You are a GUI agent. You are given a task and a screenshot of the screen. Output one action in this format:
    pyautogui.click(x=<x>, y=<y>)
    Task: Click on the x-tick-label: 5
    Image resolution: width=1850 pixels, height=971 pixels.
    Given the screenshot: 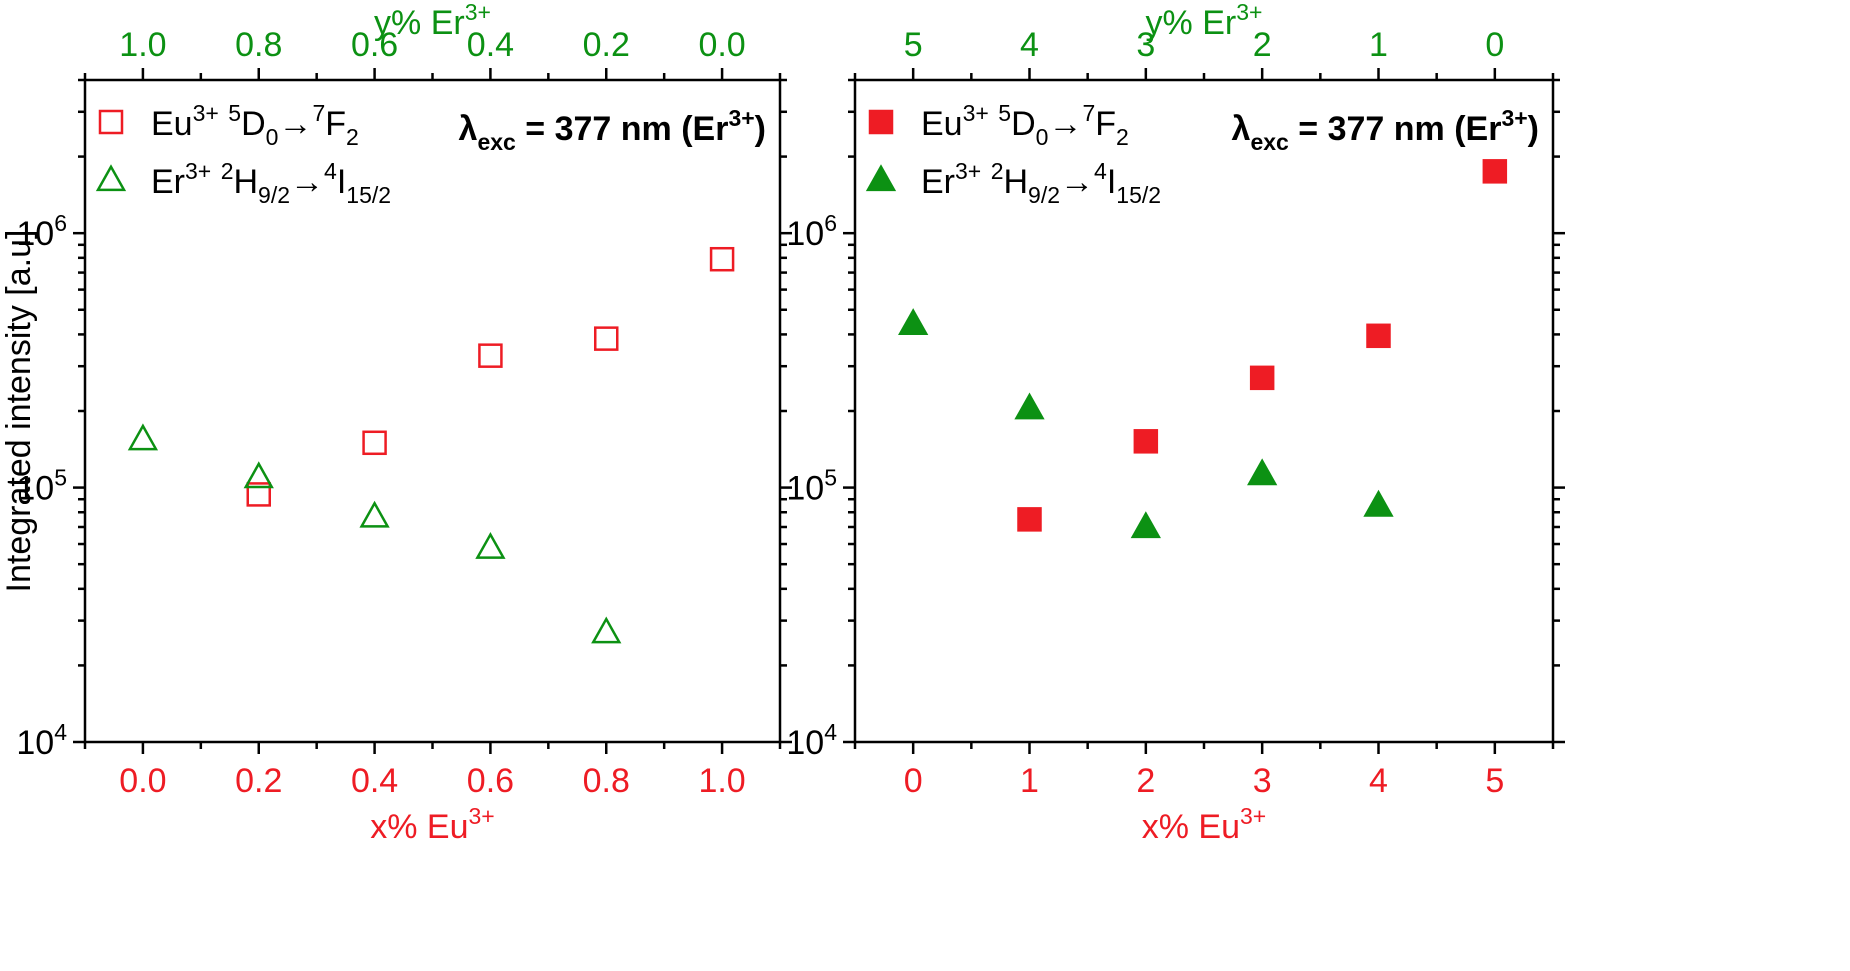 What is the action you would take?
    pyautogui.click(x=1494, y=781)
    